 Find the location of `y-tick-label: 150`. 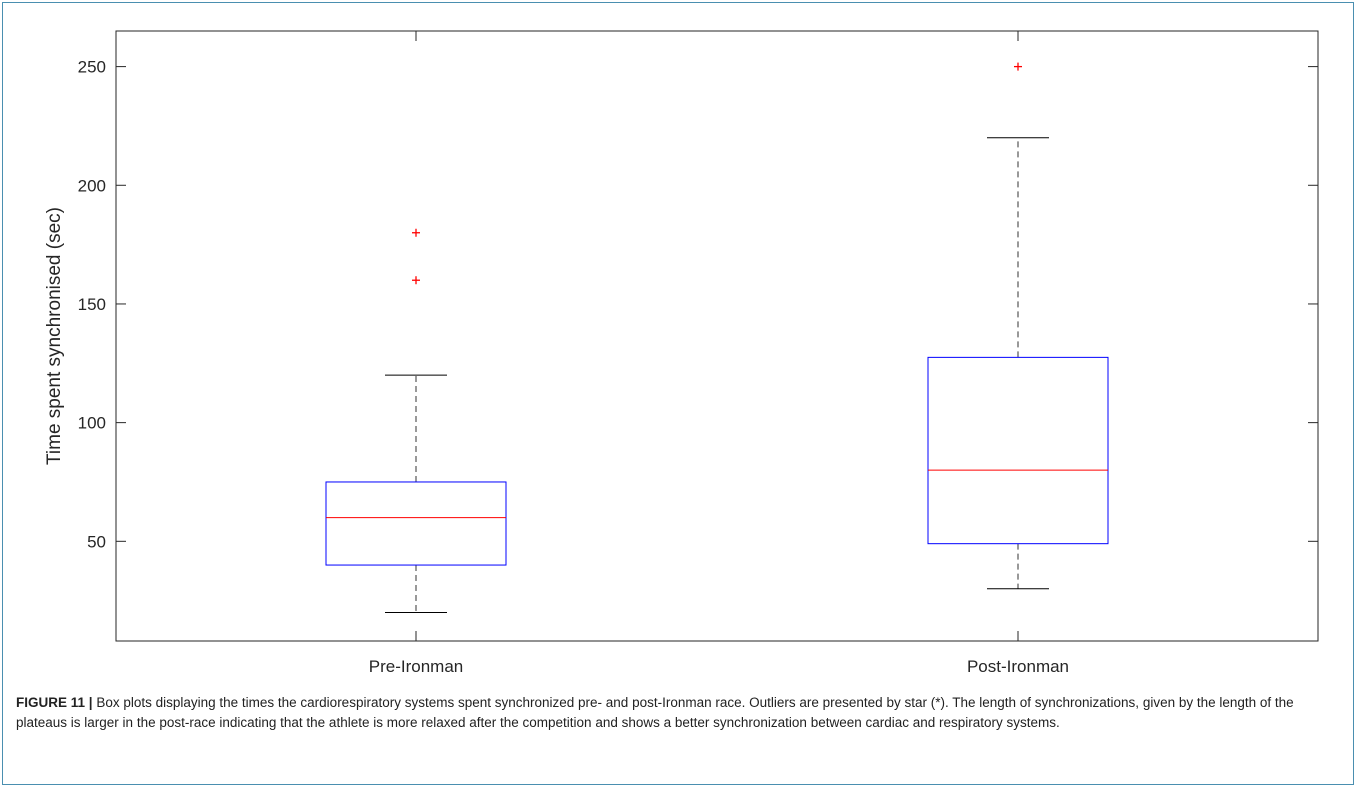

y-tick-label: 150 is located at coordinates (92, 304).